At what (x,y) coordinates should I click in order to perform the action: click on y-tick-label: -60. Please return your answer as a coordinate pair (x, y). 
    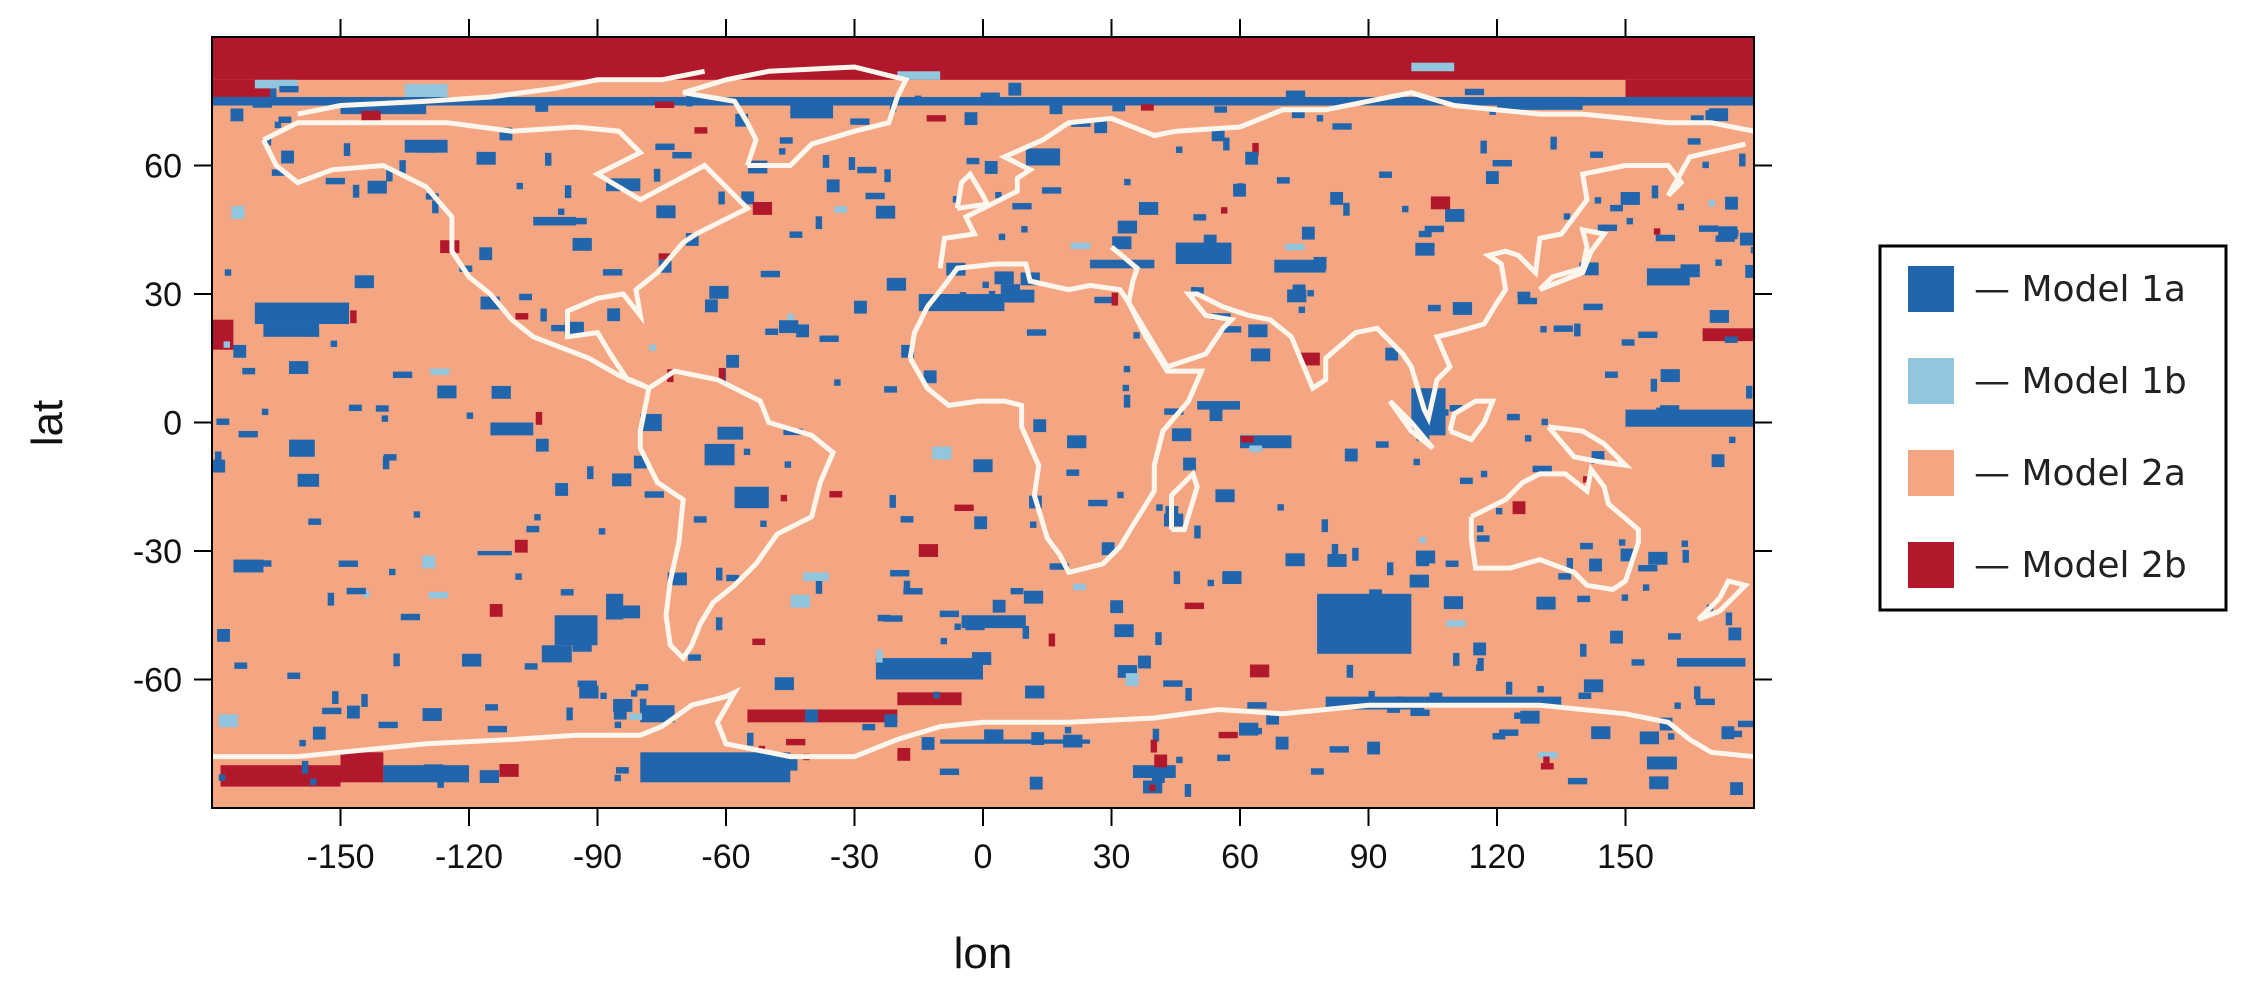
    Looking at the image, I should click on (157, 681).